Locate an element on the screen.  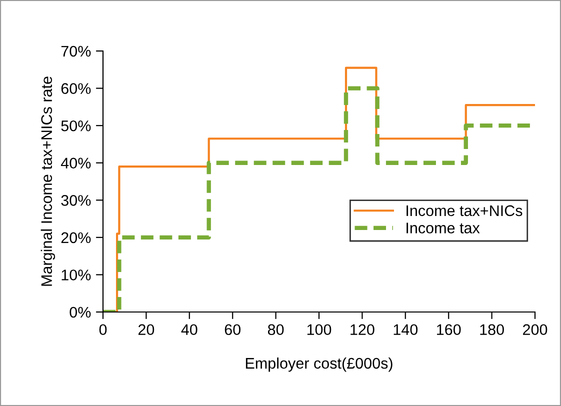
x-tick-label: 120 is located at coordinates (362, 330).